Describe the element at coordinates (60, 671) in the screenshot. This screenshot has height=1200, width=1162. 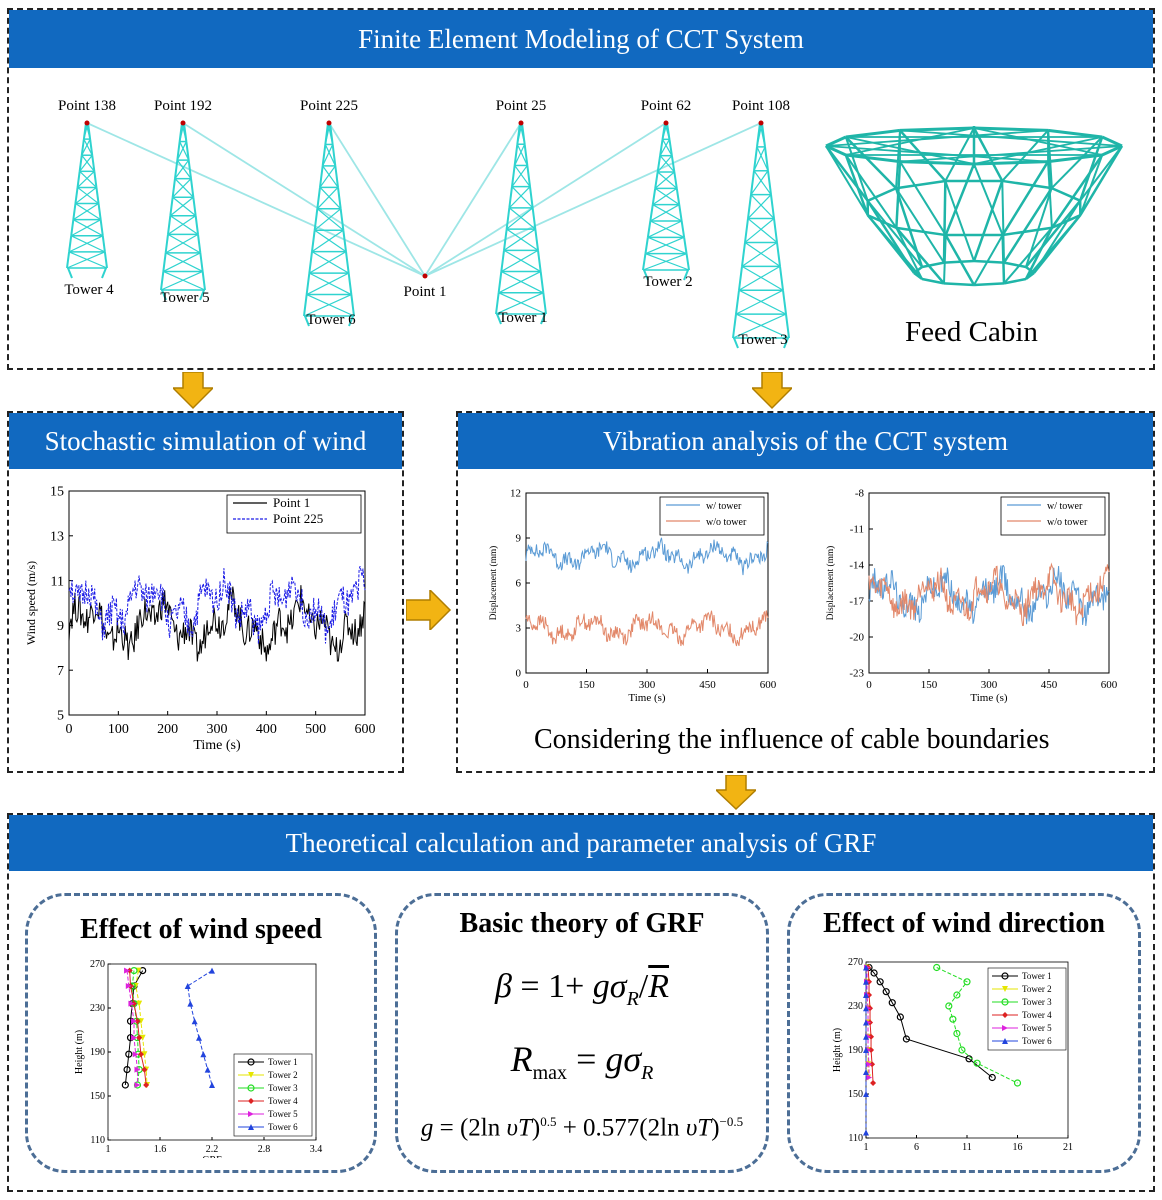
I see `y-tick-label: 7` at that location.